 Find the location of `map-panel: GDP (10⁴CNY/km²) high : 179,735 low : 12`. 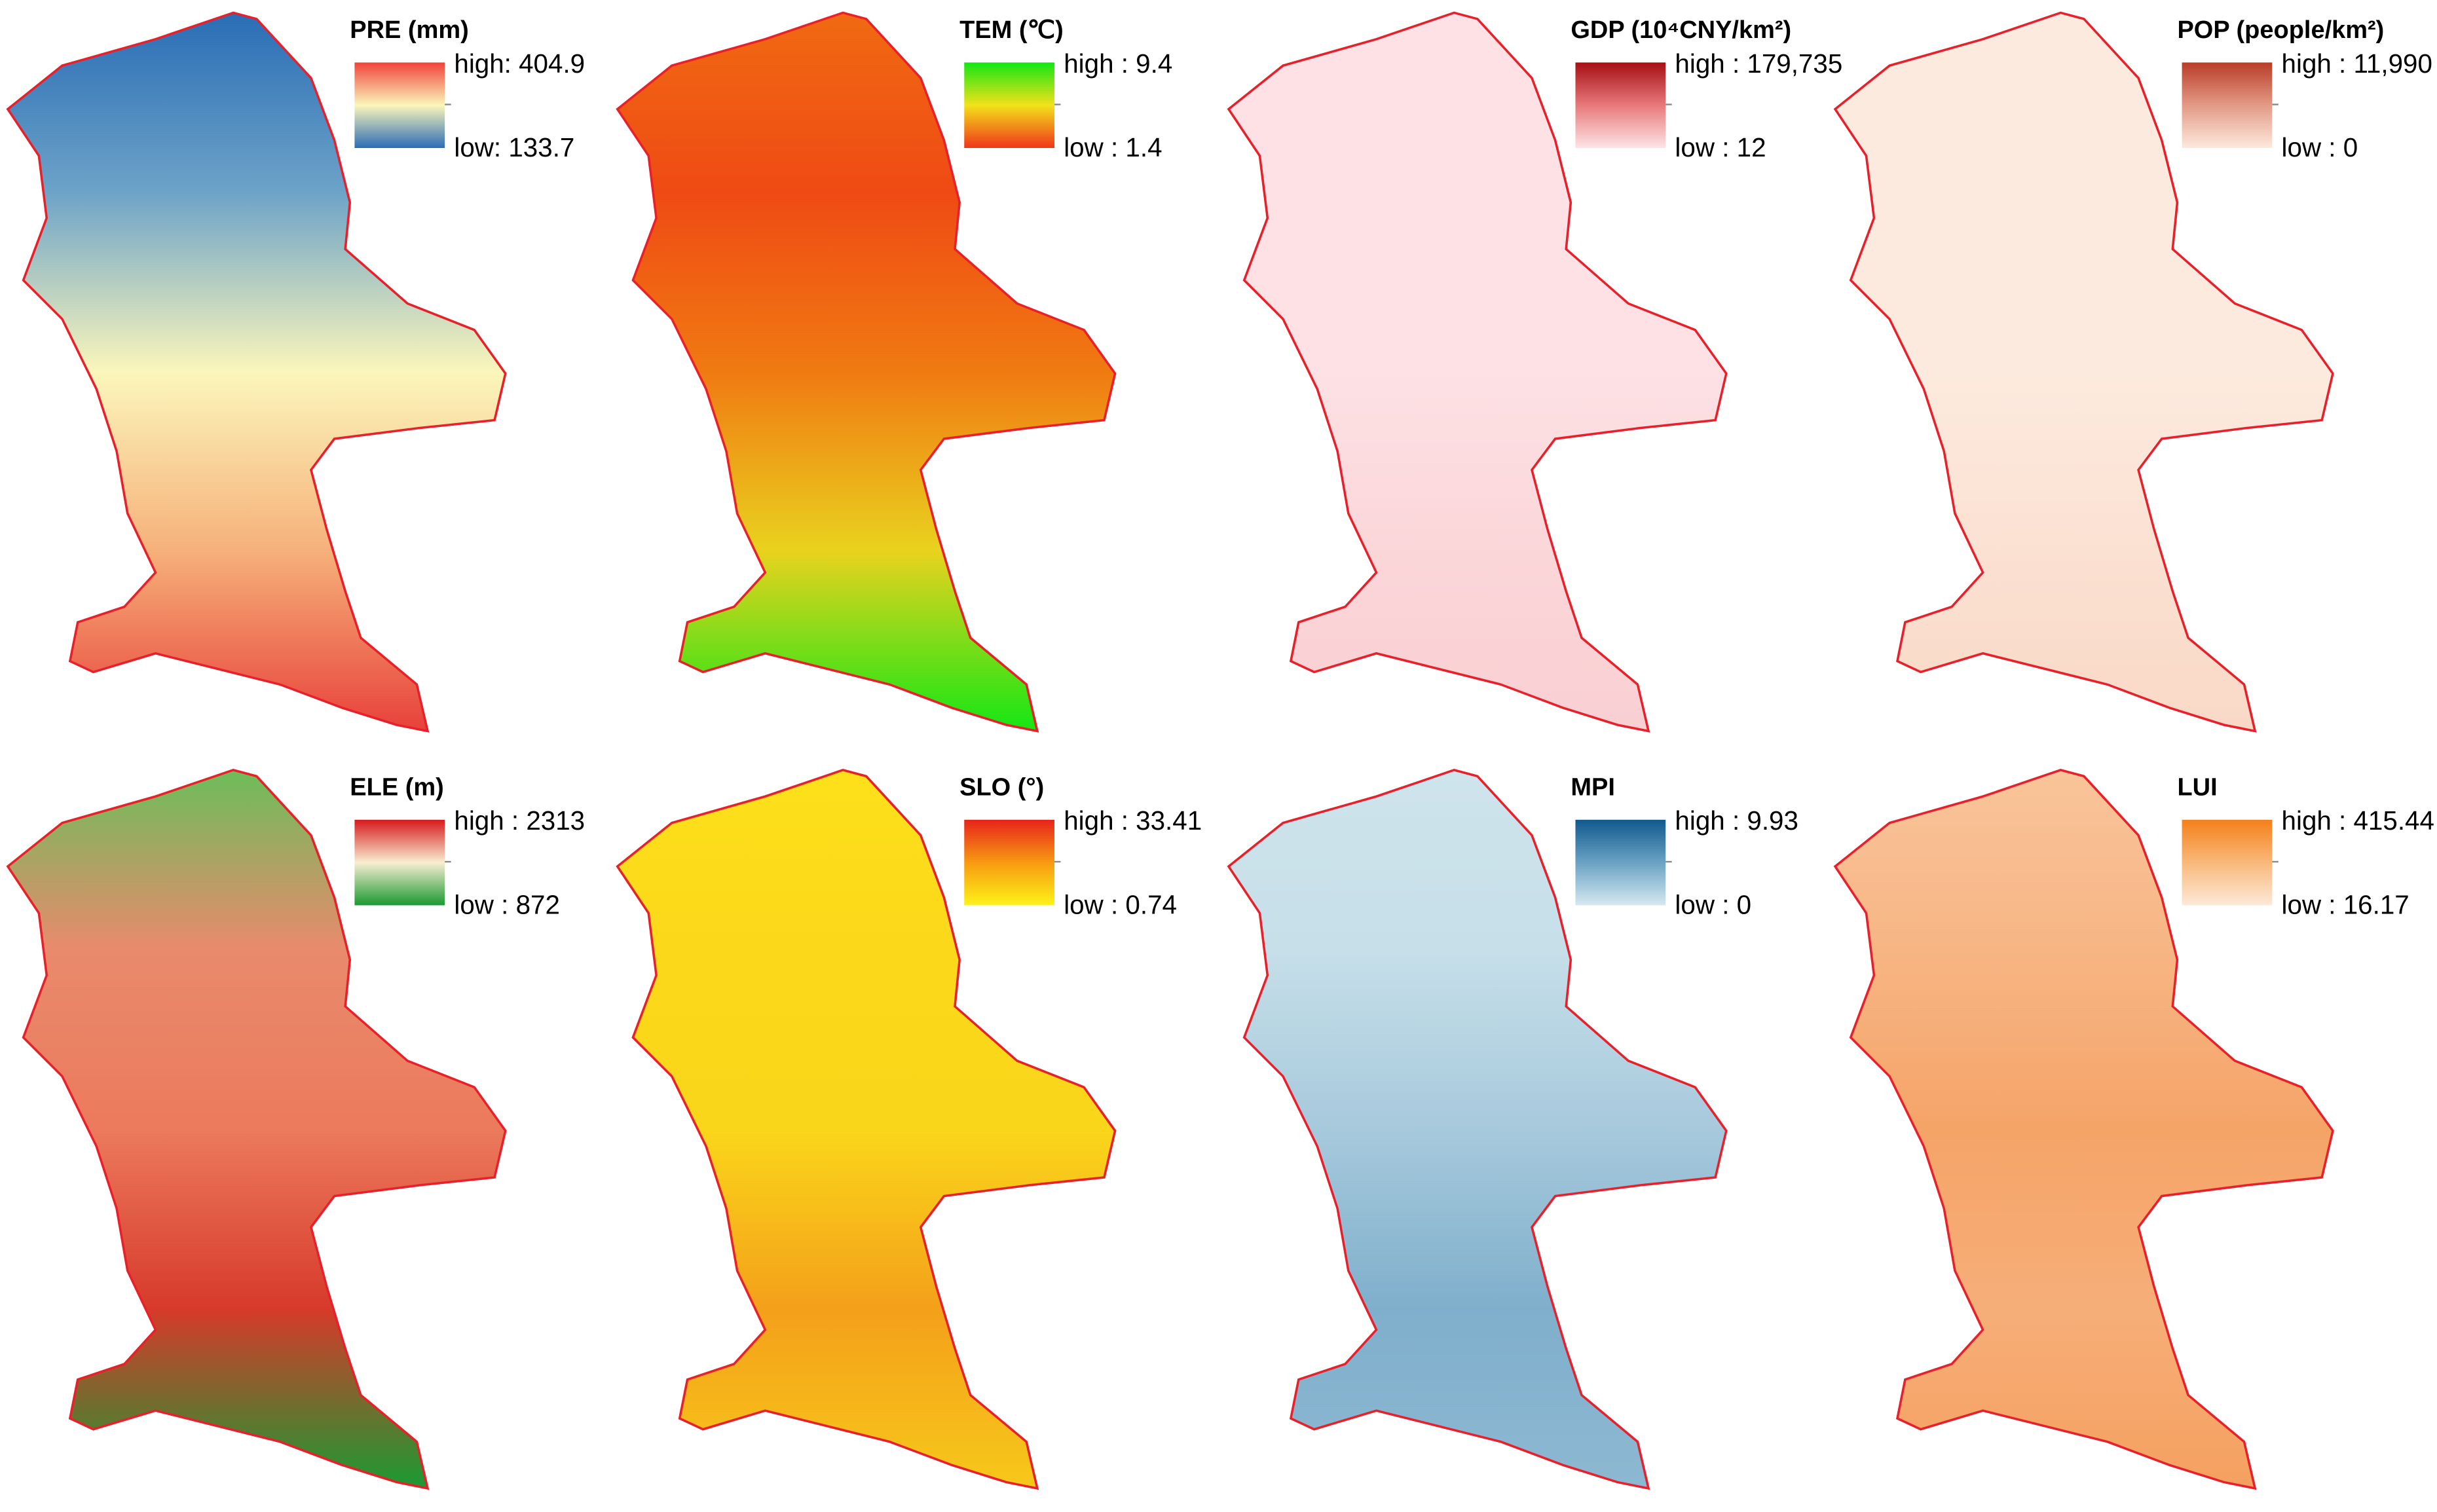

map-panel: GDP (10⁴CNY/km²) high : 179,735 low : 12 is located at coordinates (1534, 372).